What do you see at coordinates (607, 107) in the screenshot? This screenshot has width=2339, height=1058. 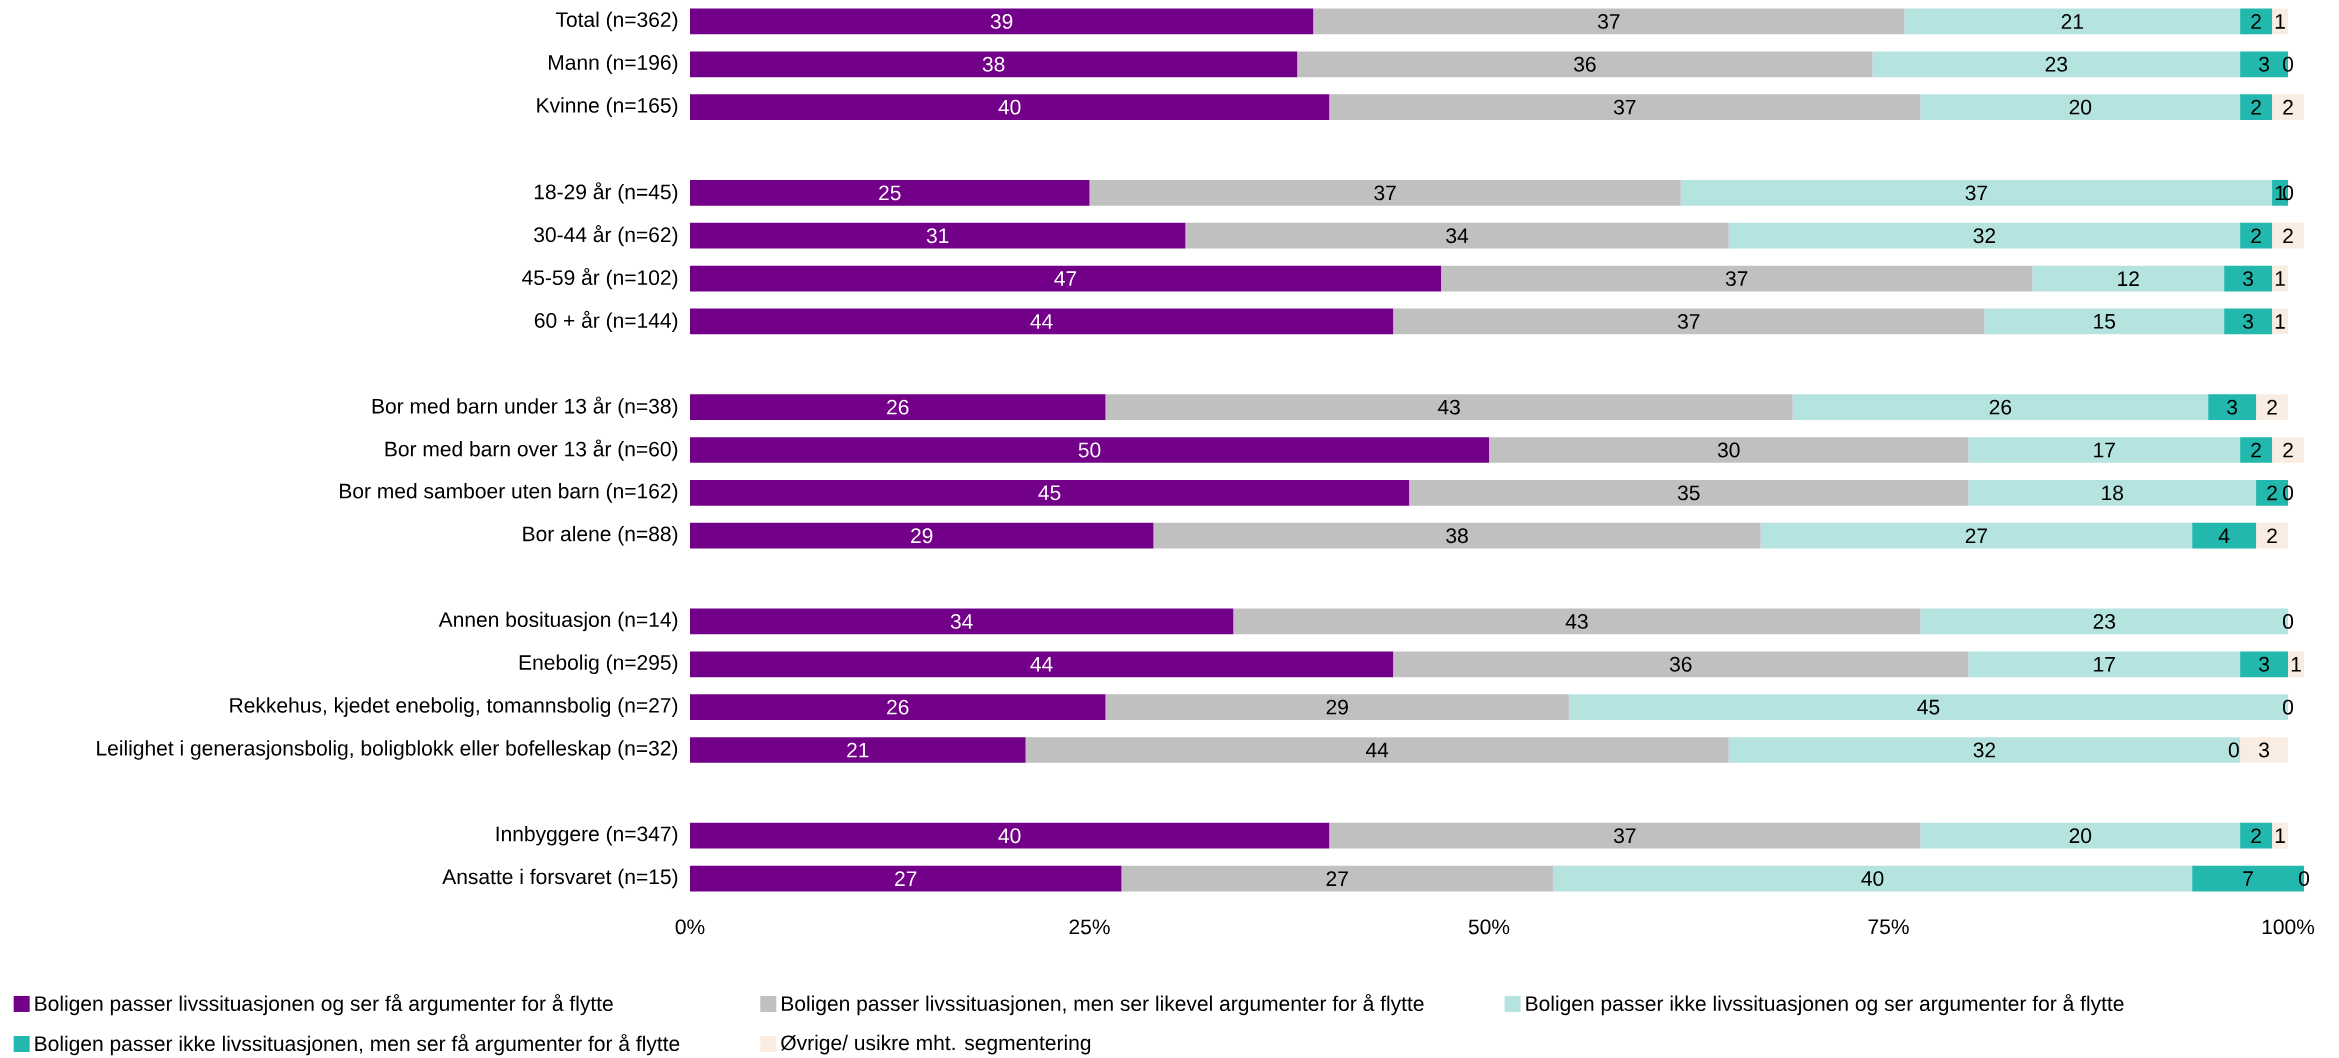 I see `y-tick-label: Kvinne (n=165)` at bounding box center [607, 107].